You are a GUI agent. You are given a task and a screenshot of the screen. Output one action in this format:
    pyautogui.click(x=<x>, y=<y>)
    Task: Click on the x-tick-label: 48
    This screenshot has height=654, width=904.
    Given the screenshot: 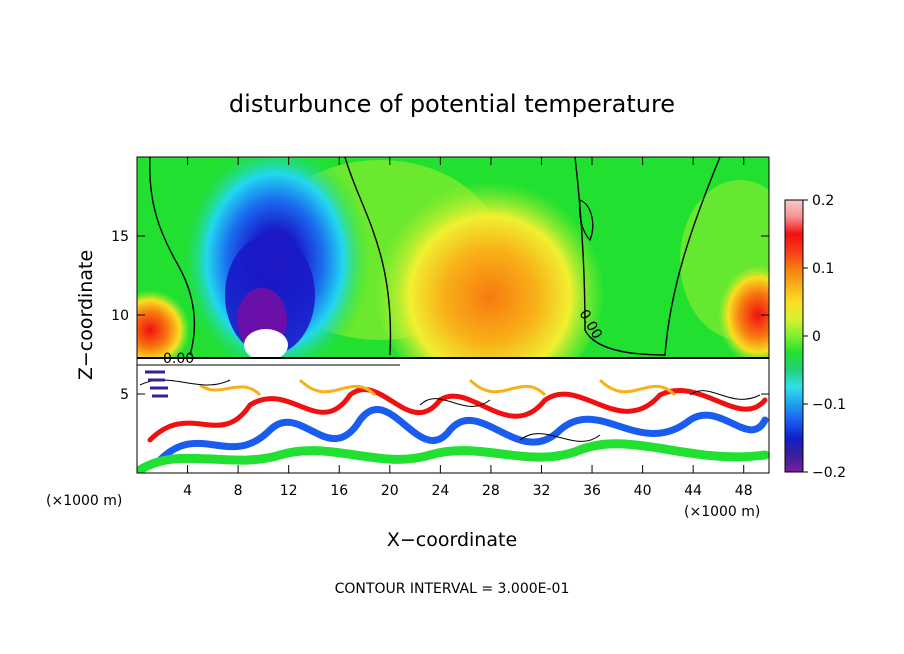 What is the action you would take?
    pyautogui.click(x=744, y=491)
    